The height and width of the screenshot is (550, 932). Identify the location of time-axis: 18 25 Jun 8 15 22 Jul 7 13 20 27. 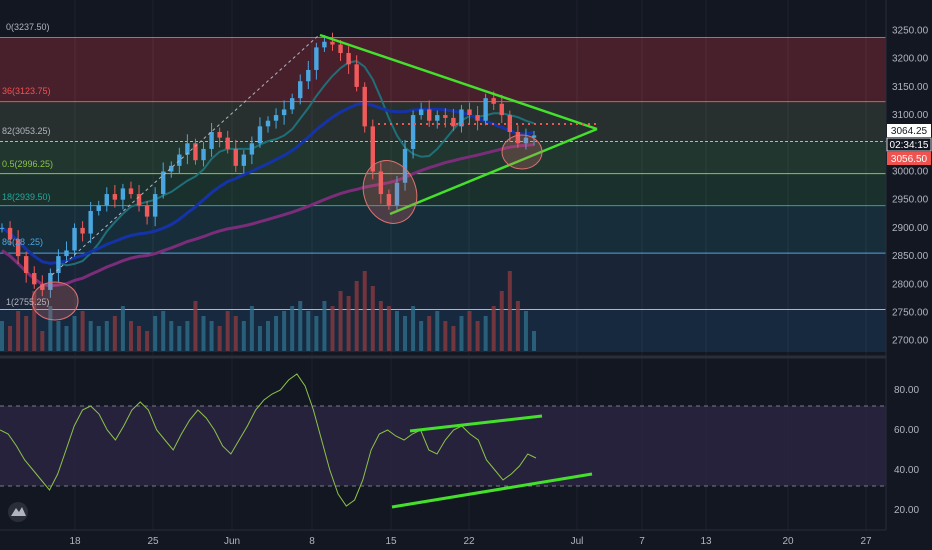
(443, 538).